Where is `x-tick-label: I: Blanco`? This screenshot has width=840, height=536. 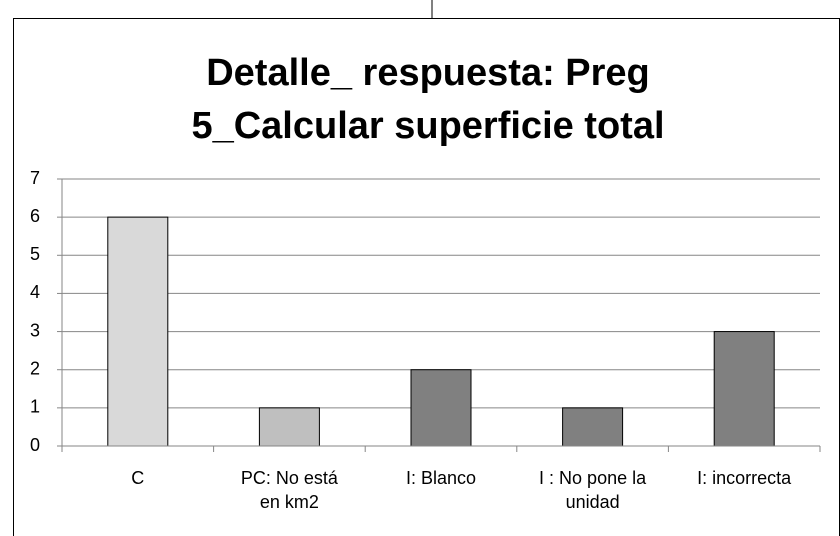
x-tick-label: I: Blanco is located at coordinates (441, 478).